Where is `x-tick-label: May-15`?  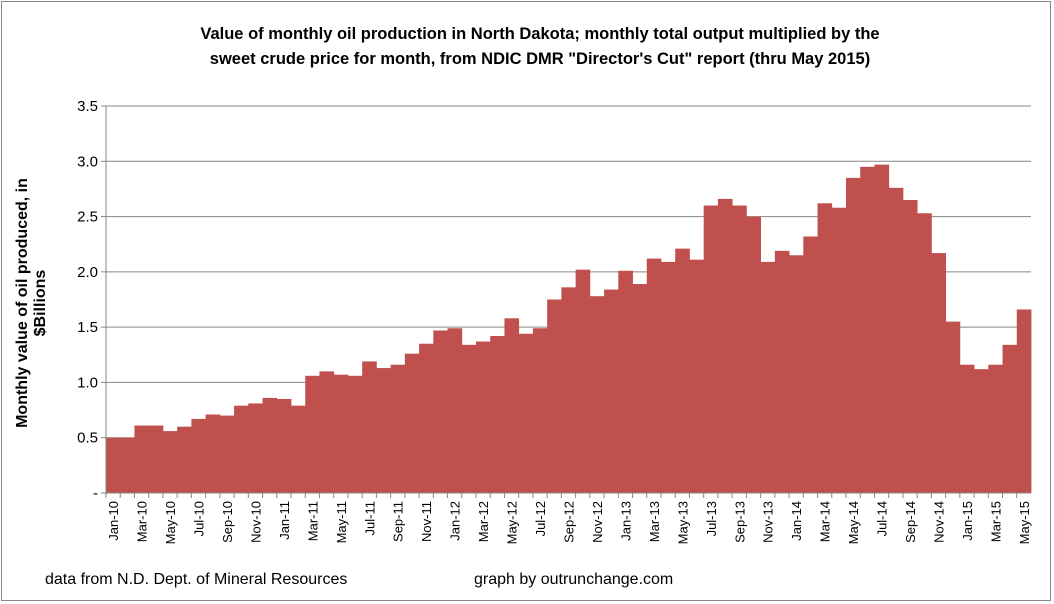
x-tick-label: May-15 is located at coordinates (1024, 522).